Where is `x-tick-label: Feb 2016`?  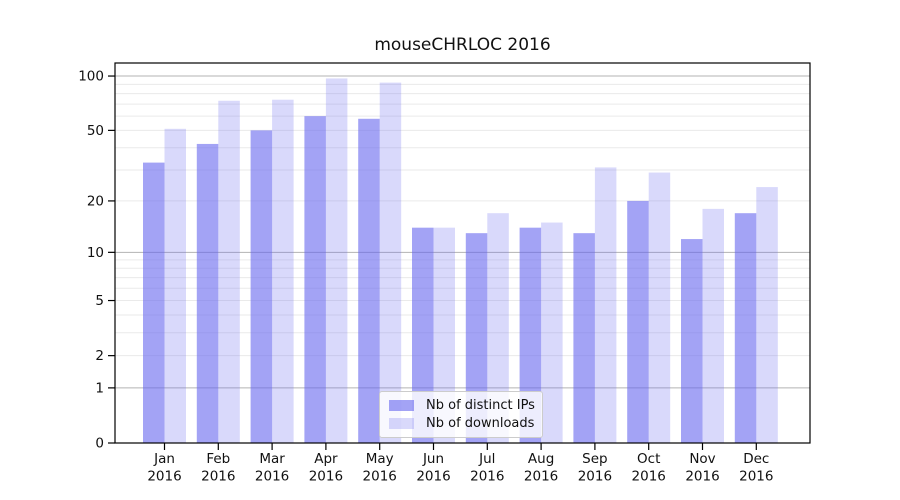
x-tick-label: Feb 2016 is located at coordinates (218, 468).